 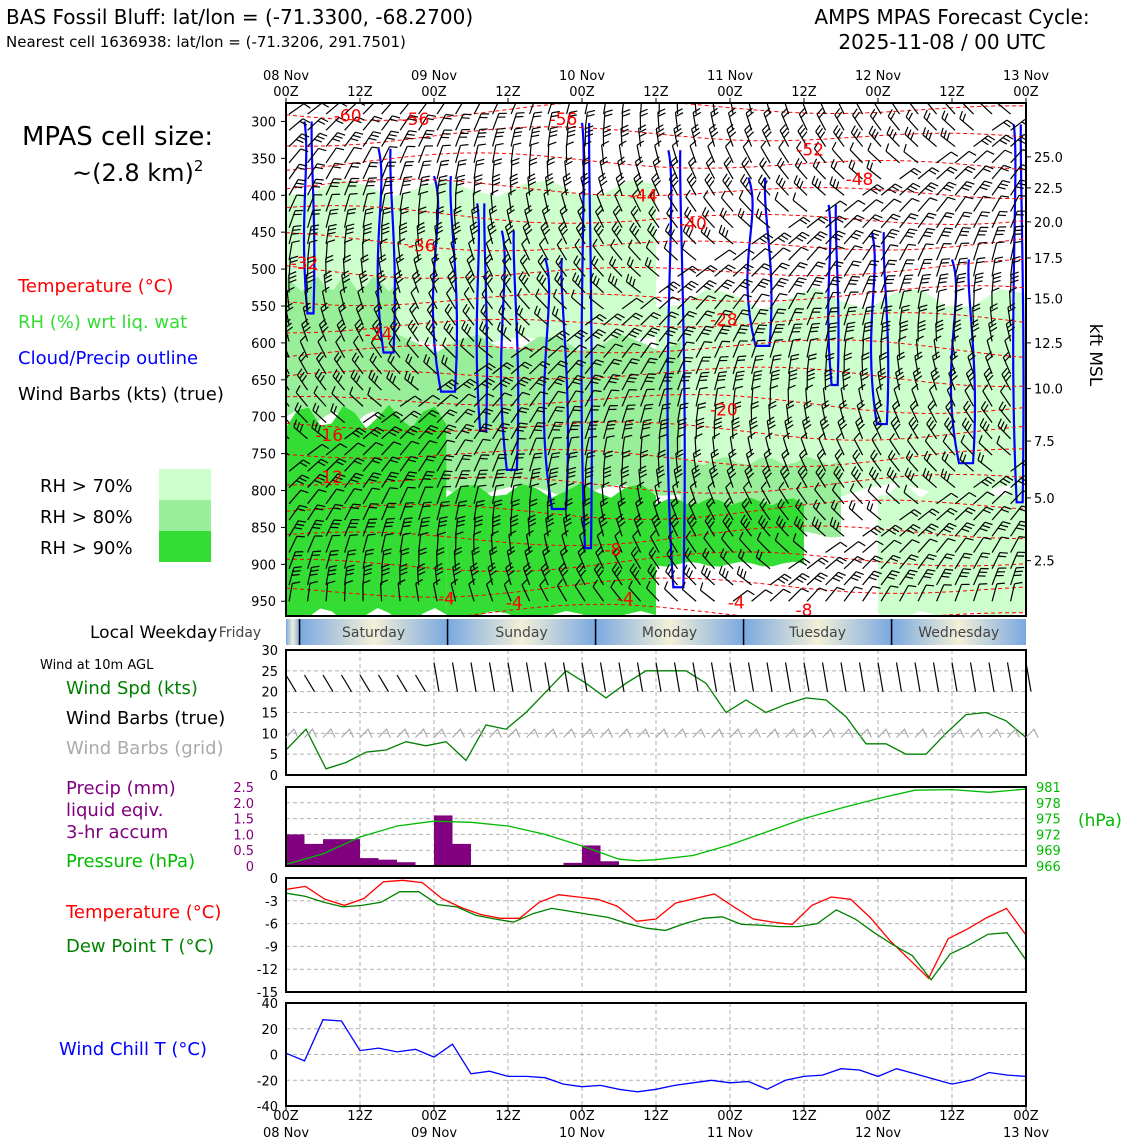 I want to click on rh-legend: RH > 70%RH > 80%RH > 90%, so click(x=125, y=515).